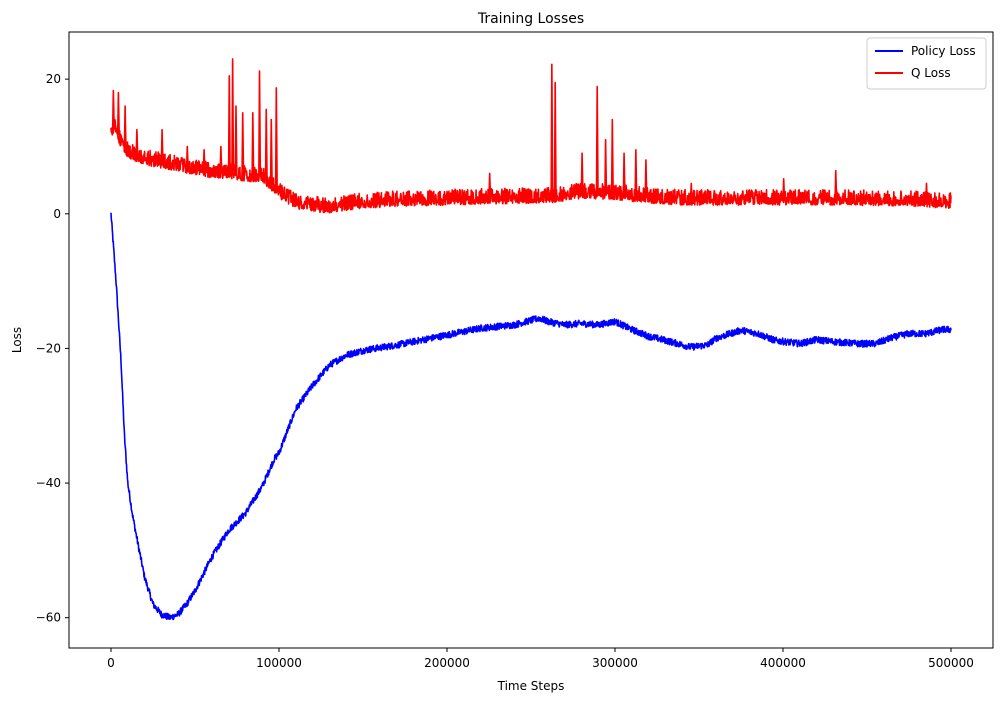 This screenshot has height=701, width=1008. I want to click on x-tick-label: 100000, so click(279, 663).